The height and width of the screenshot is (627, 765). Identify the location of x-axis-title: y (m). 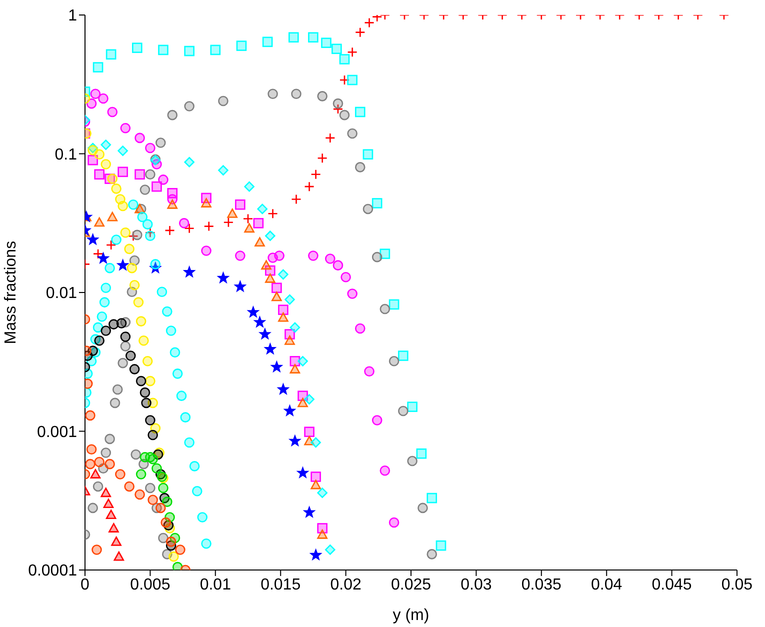
(411, 615).